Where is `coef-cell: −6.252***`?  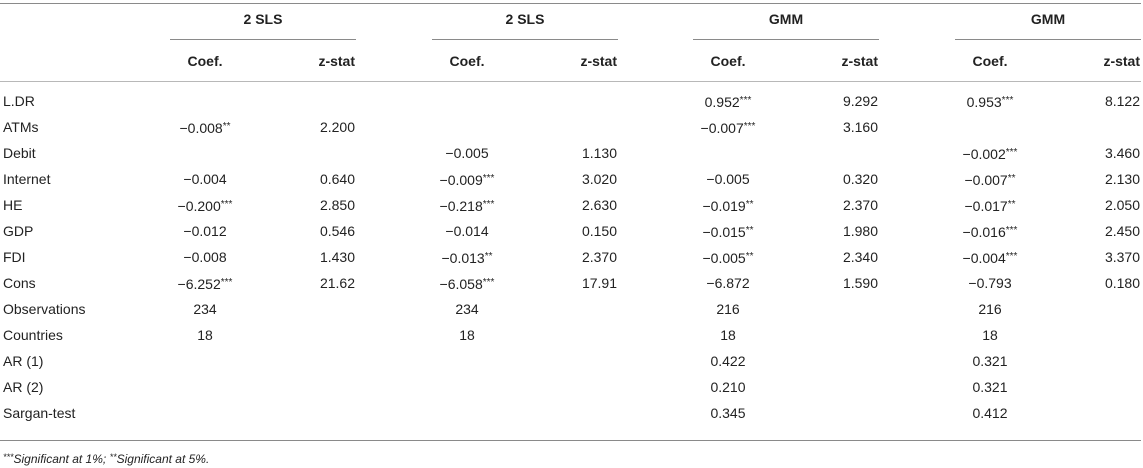 coef-cell: −6.252*** is located at coordinates (205, 283).